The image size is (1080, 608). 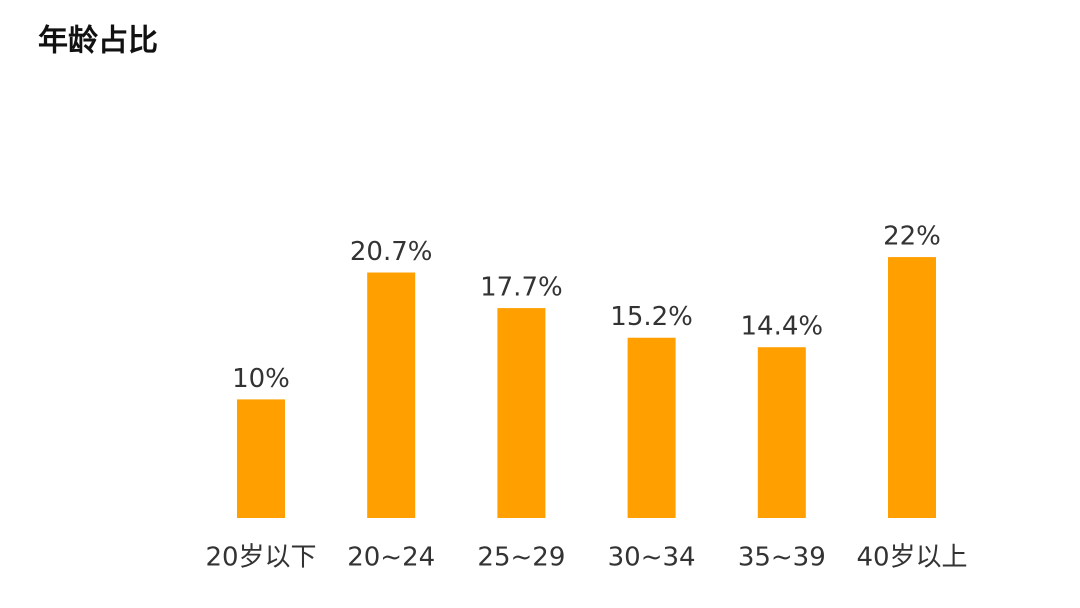 I want to click on x-tick-label: 20~24, so click(x=391, y=558).